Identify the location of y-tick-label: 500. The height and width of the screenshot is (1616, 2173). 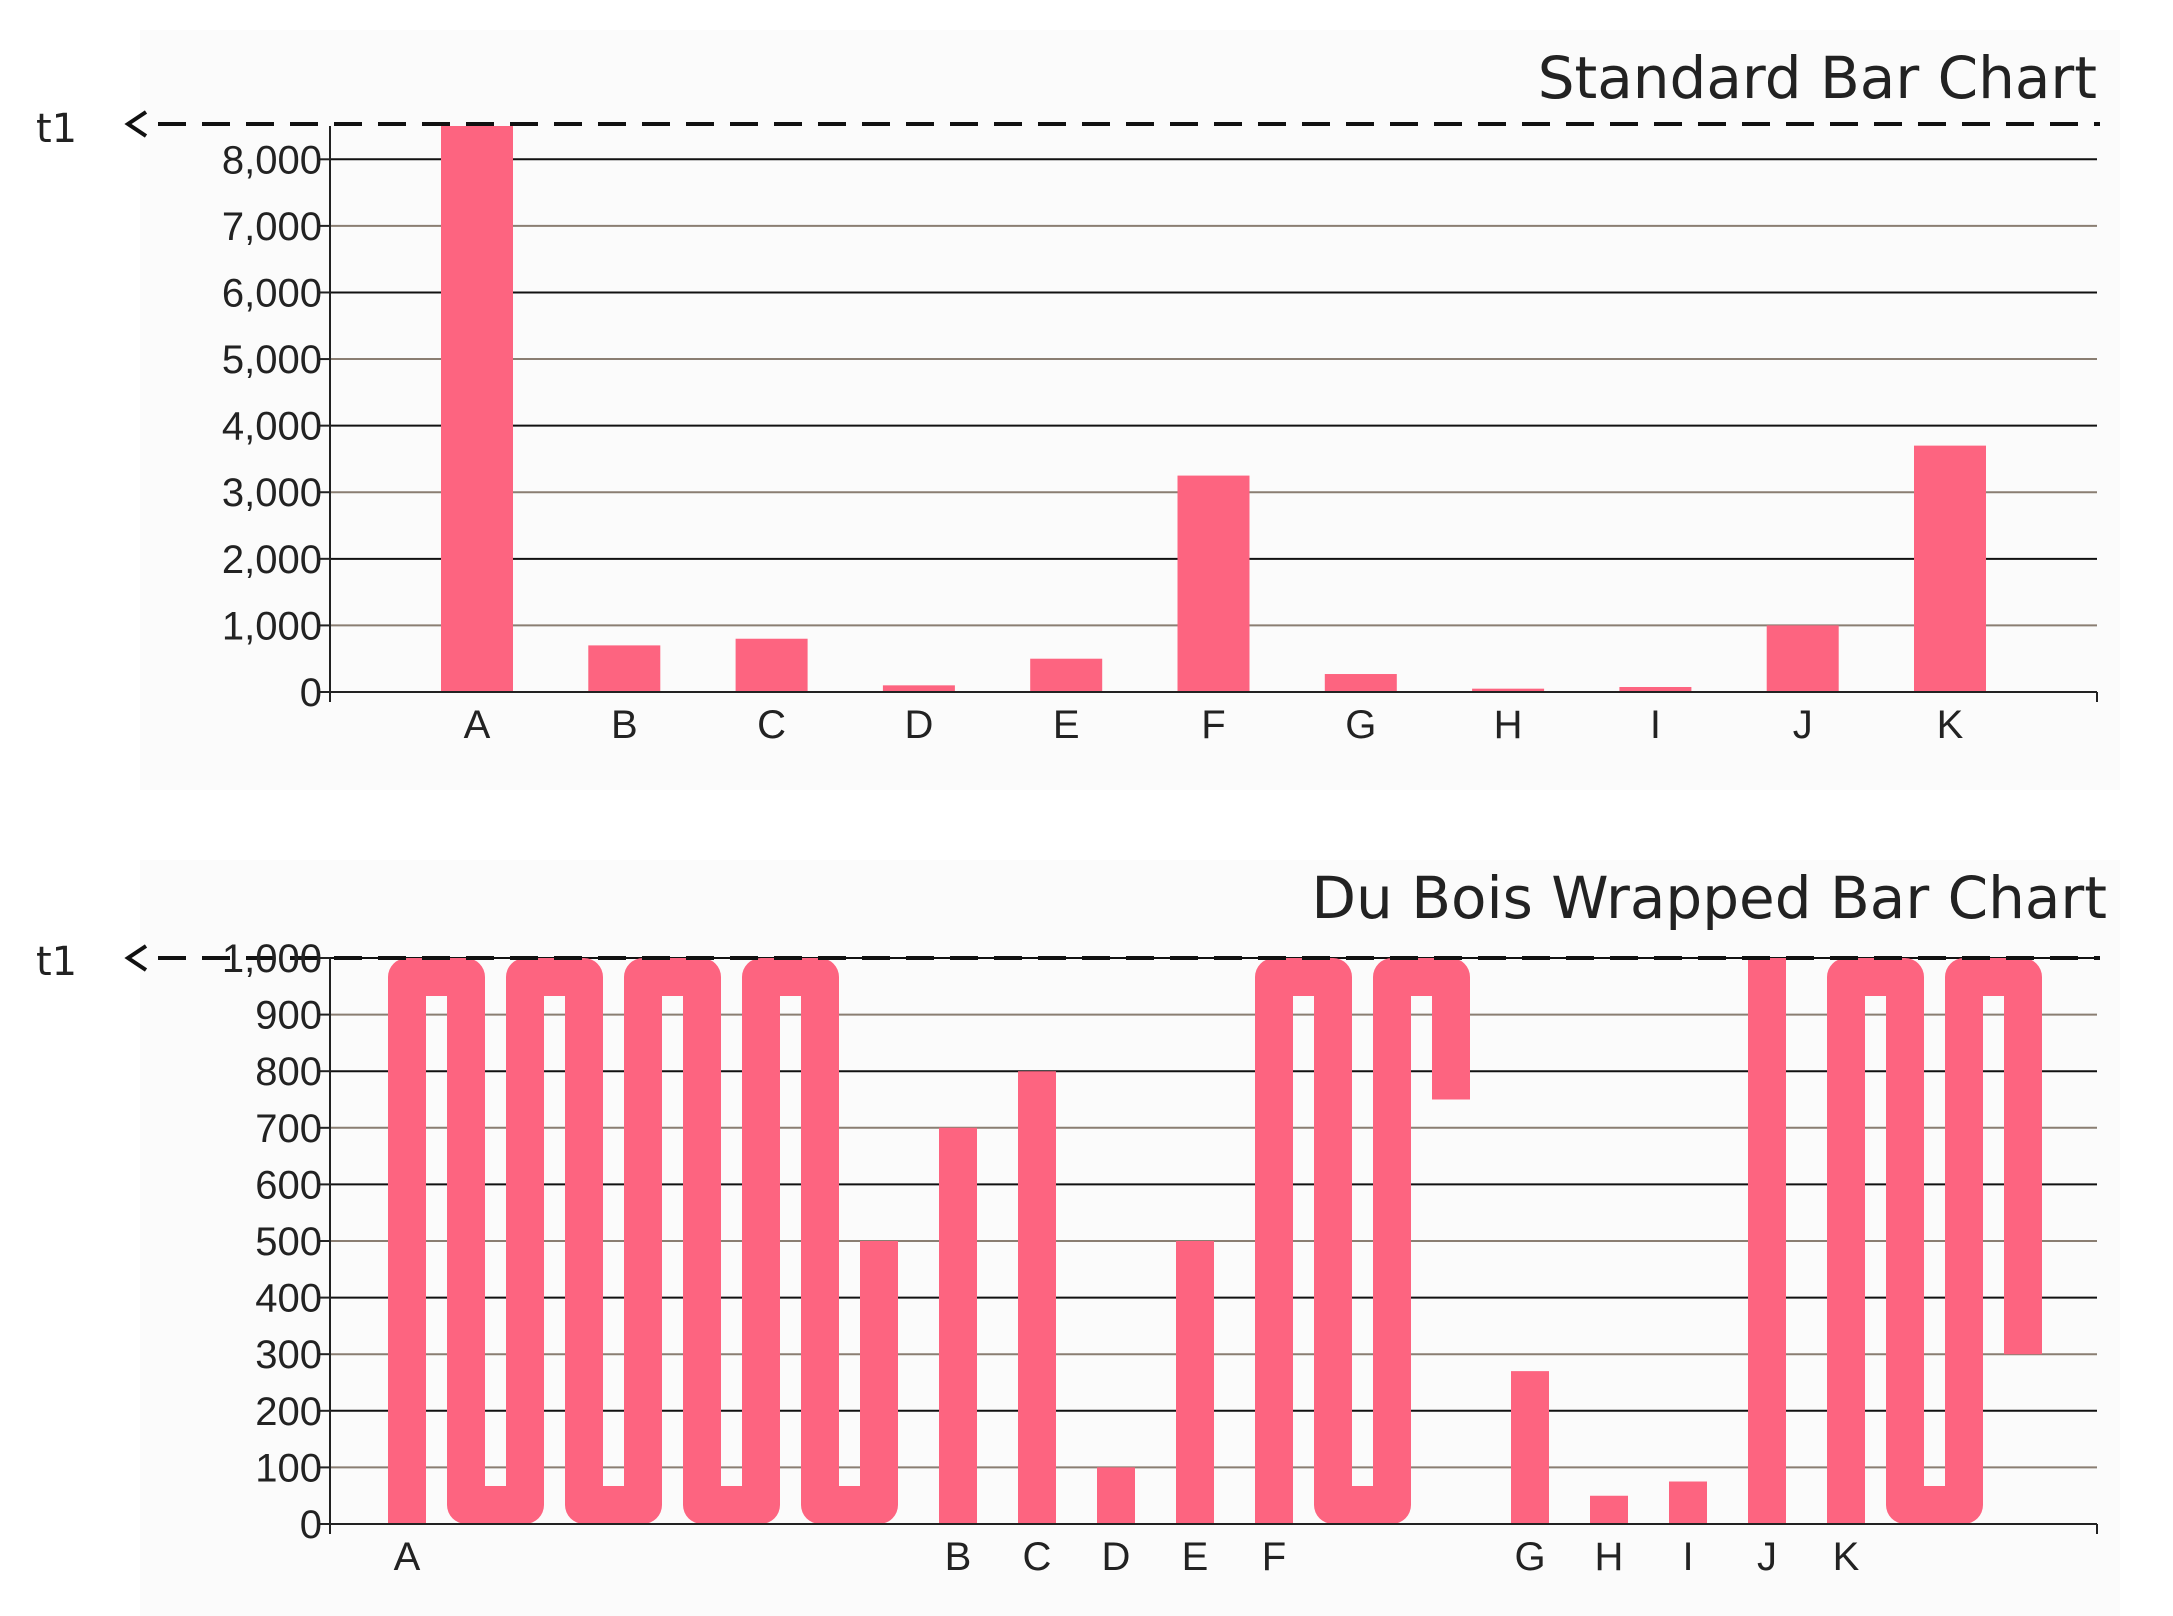
(288, 1242).